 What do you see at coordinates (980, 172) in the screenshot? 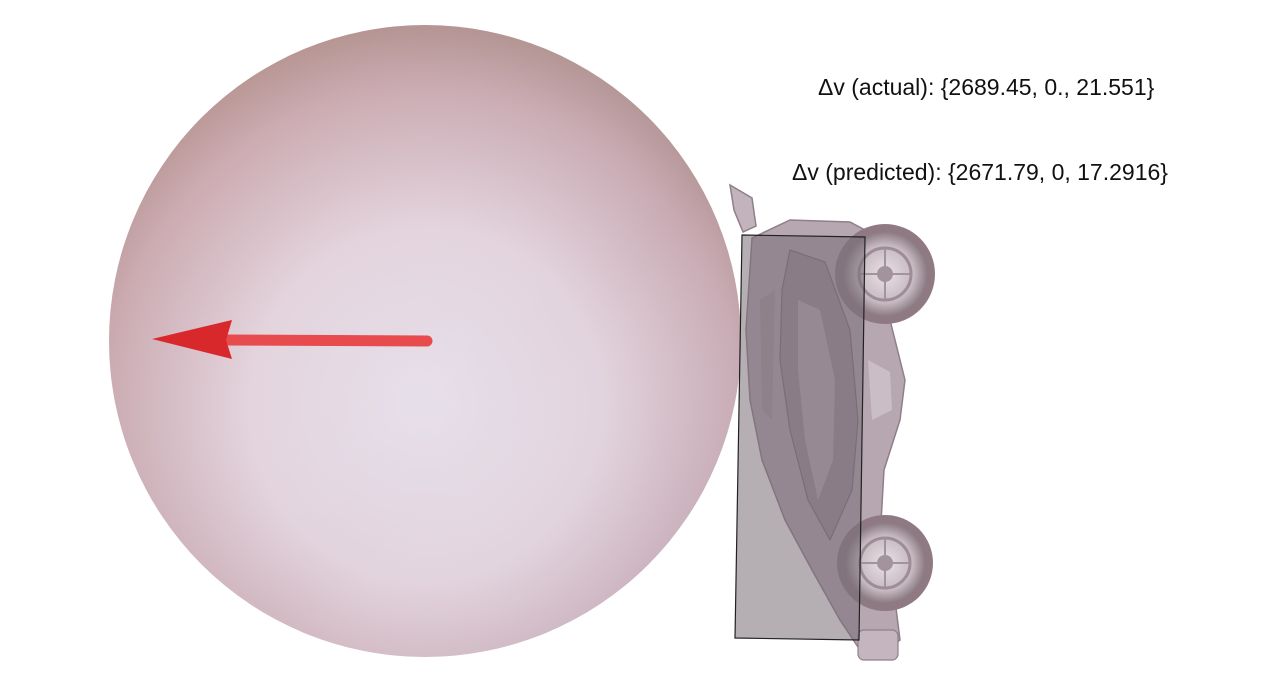
I see `delta-v-predicted-label: Δv (predicted): {2671.79, 0, 17.2916}` at bounding box center [980, 172].